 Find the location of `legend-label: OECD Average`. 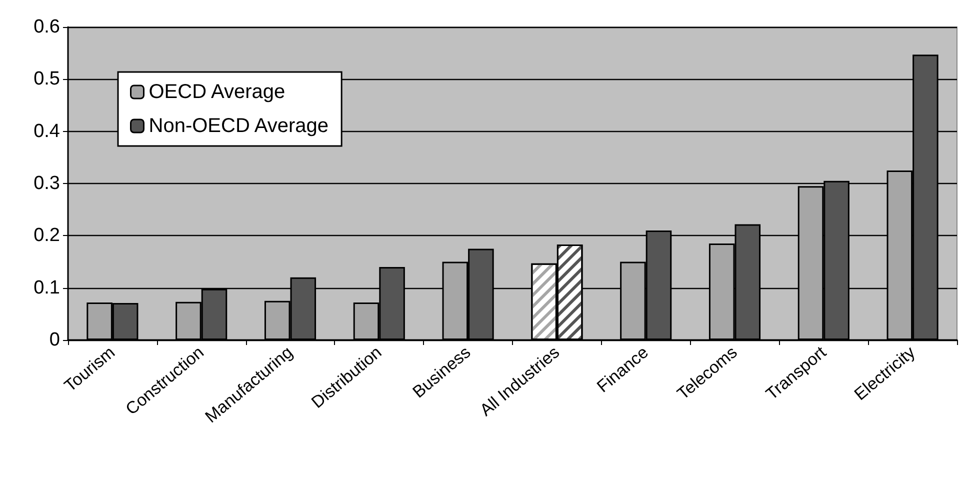

legend-label: OECD Average is located at coordinates (217, 92).